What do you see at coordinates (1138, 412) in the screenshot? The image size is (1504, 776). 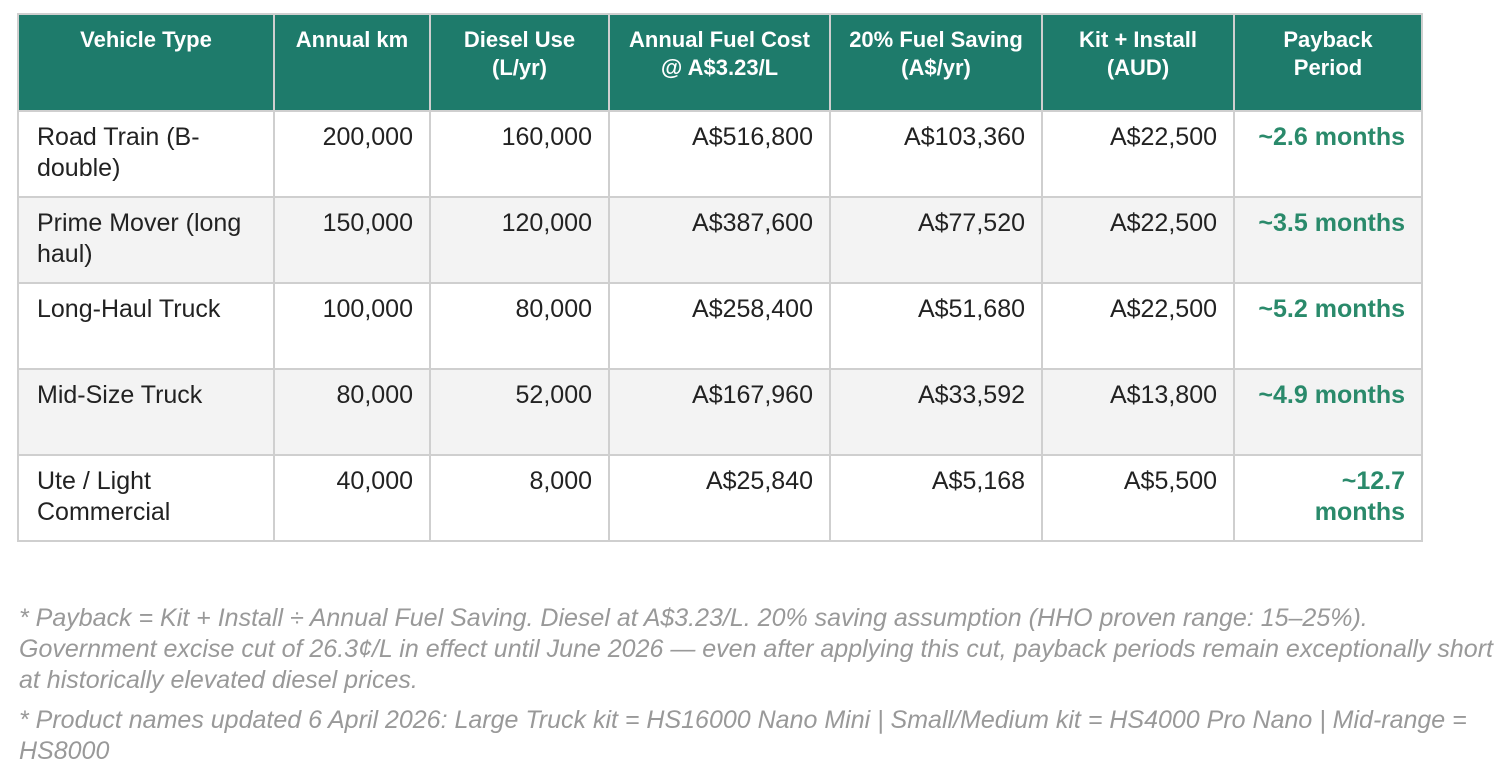 I see `value-cell: A$13,800` at bounding box center [1138, 412].